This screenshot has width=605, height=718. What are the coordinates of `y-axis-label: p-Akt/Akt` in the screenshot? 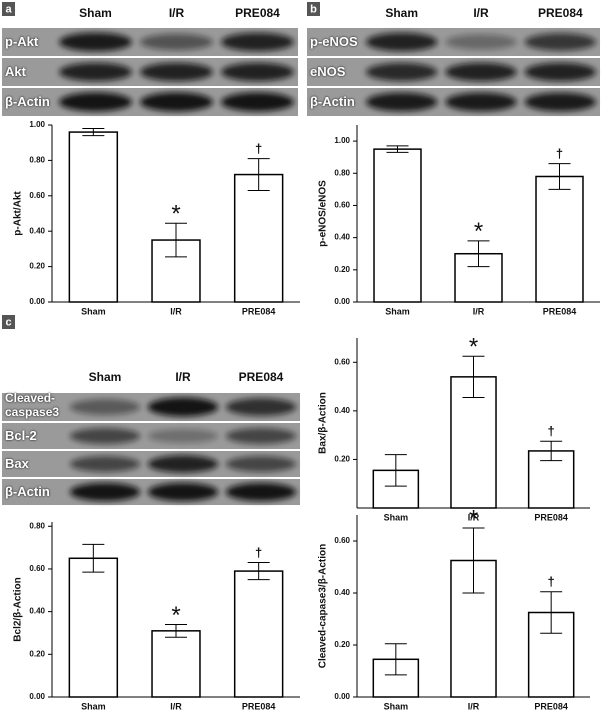 It's located at (18, 213).